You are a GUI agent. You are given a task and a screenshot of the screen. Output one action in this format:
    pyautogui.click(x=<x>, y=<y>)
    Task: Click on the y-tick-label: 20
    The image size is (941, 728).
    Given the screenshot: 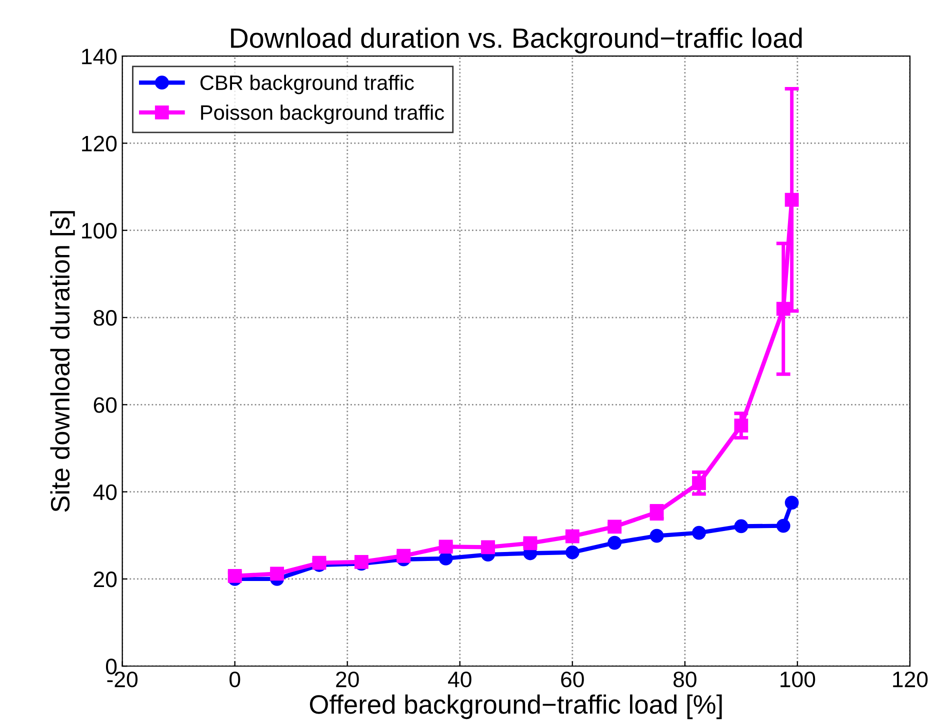 What is the action you would take?
    pyautogui.click(x=105, y=580)
    